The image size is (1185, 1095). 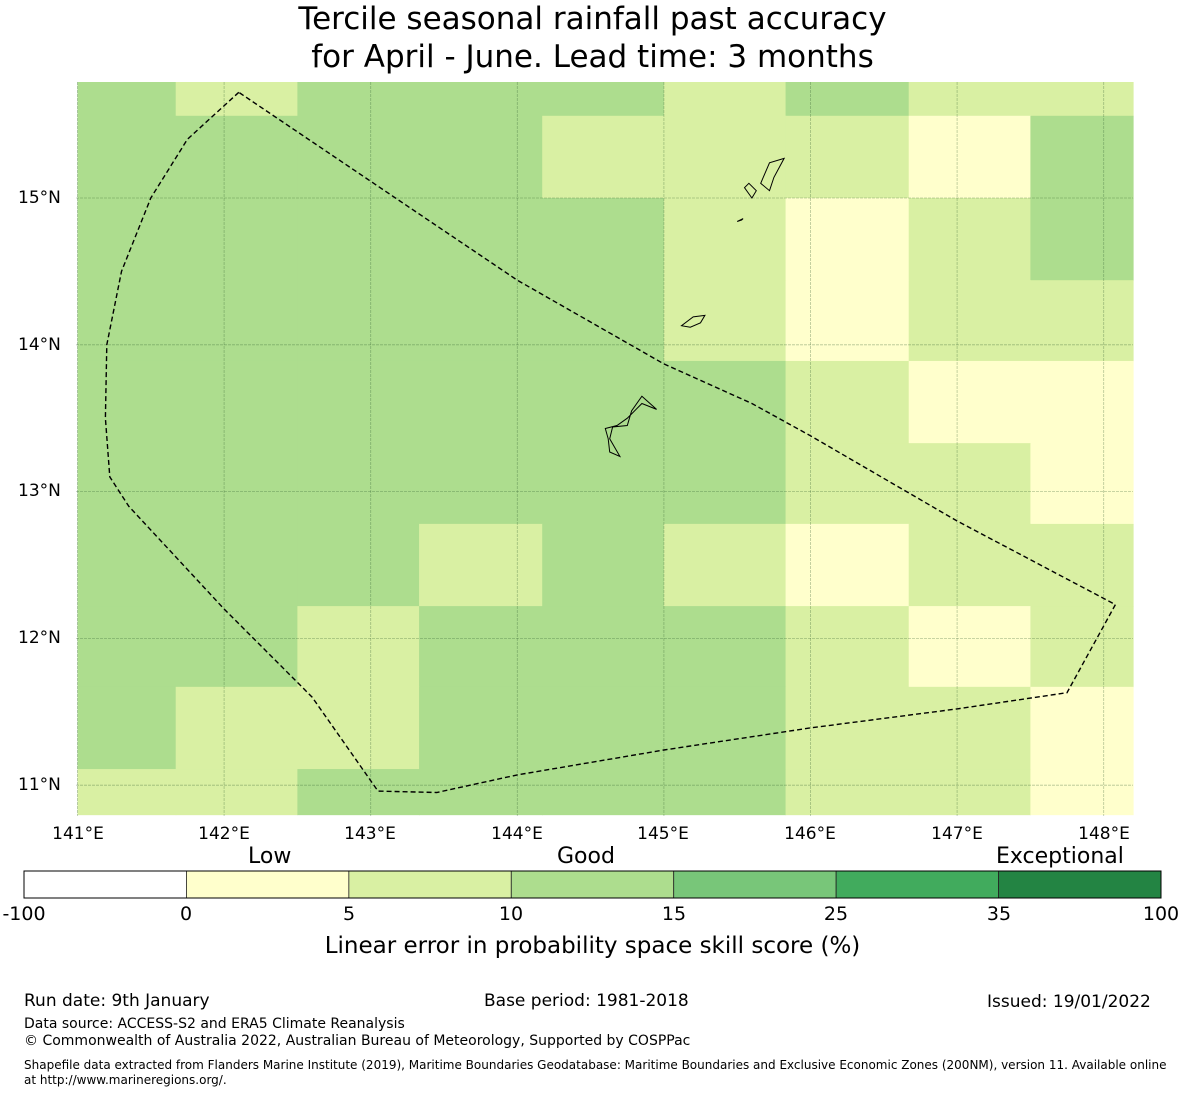 I want to click on lon-label-148: 148°E, so click(x=1104, y=834).